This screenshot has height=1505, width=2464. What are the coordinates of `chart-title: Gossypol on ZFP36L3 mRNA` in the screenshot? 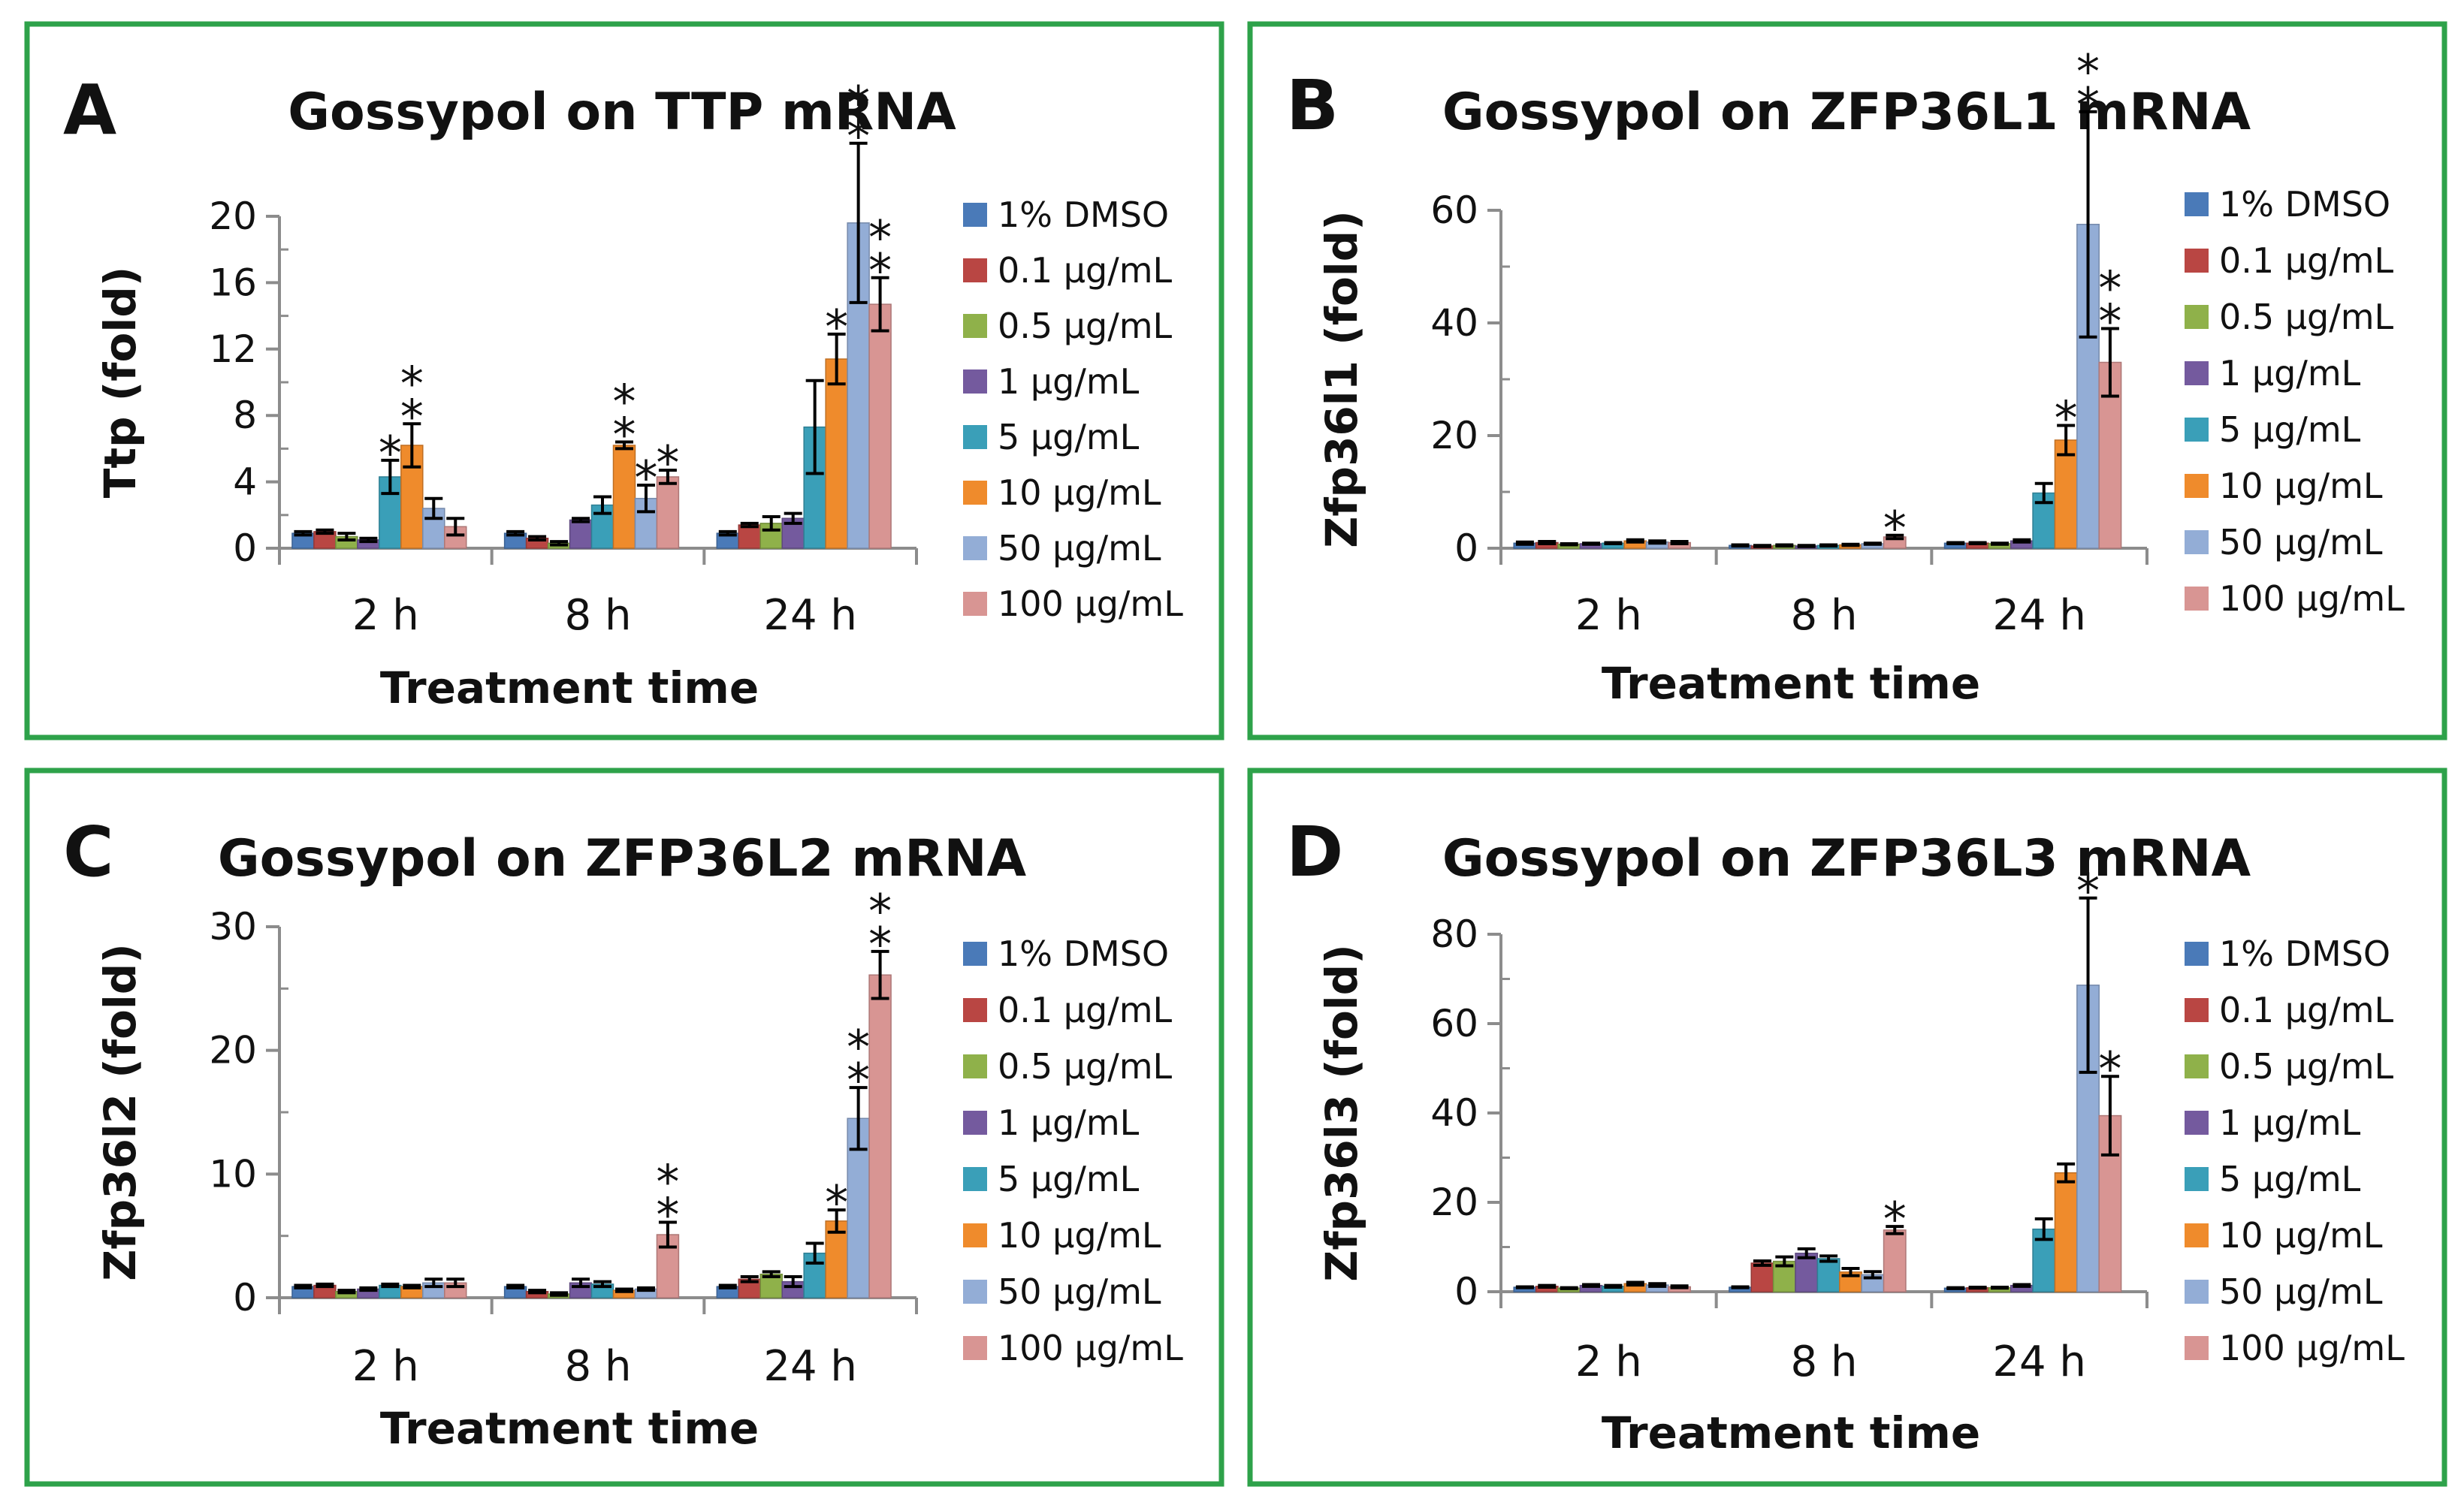 It's located at (1847, 858).